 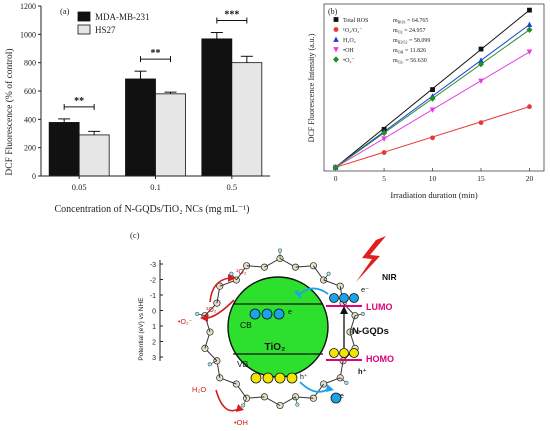 What do you see at coordinates (410, 21) in the screenshot?
I see `legend-slope-b-0: mROS = 64.765` at bounding box center [410, 21].